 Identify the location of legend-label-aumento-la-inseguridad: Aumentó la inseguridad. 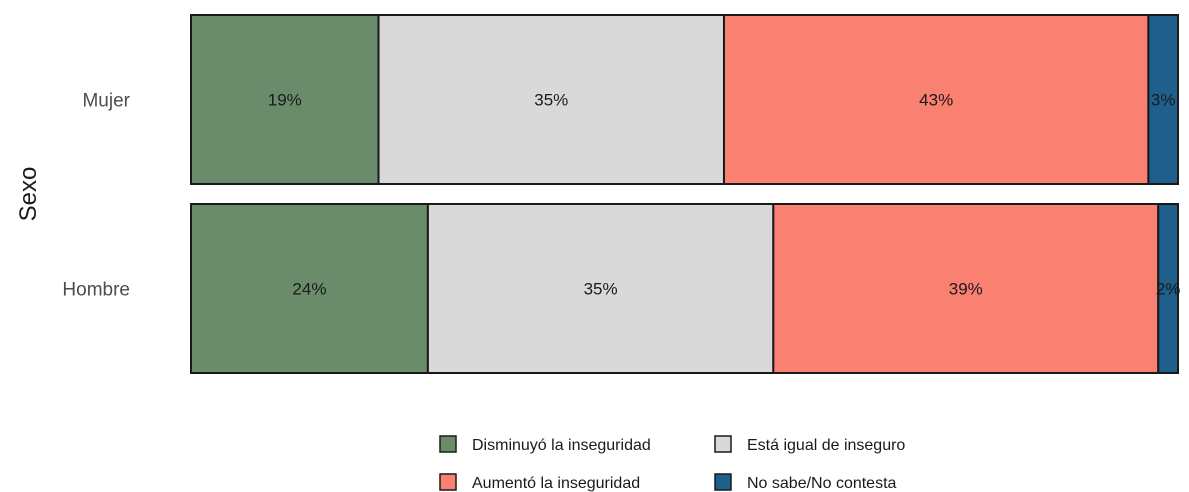
(556, 483).